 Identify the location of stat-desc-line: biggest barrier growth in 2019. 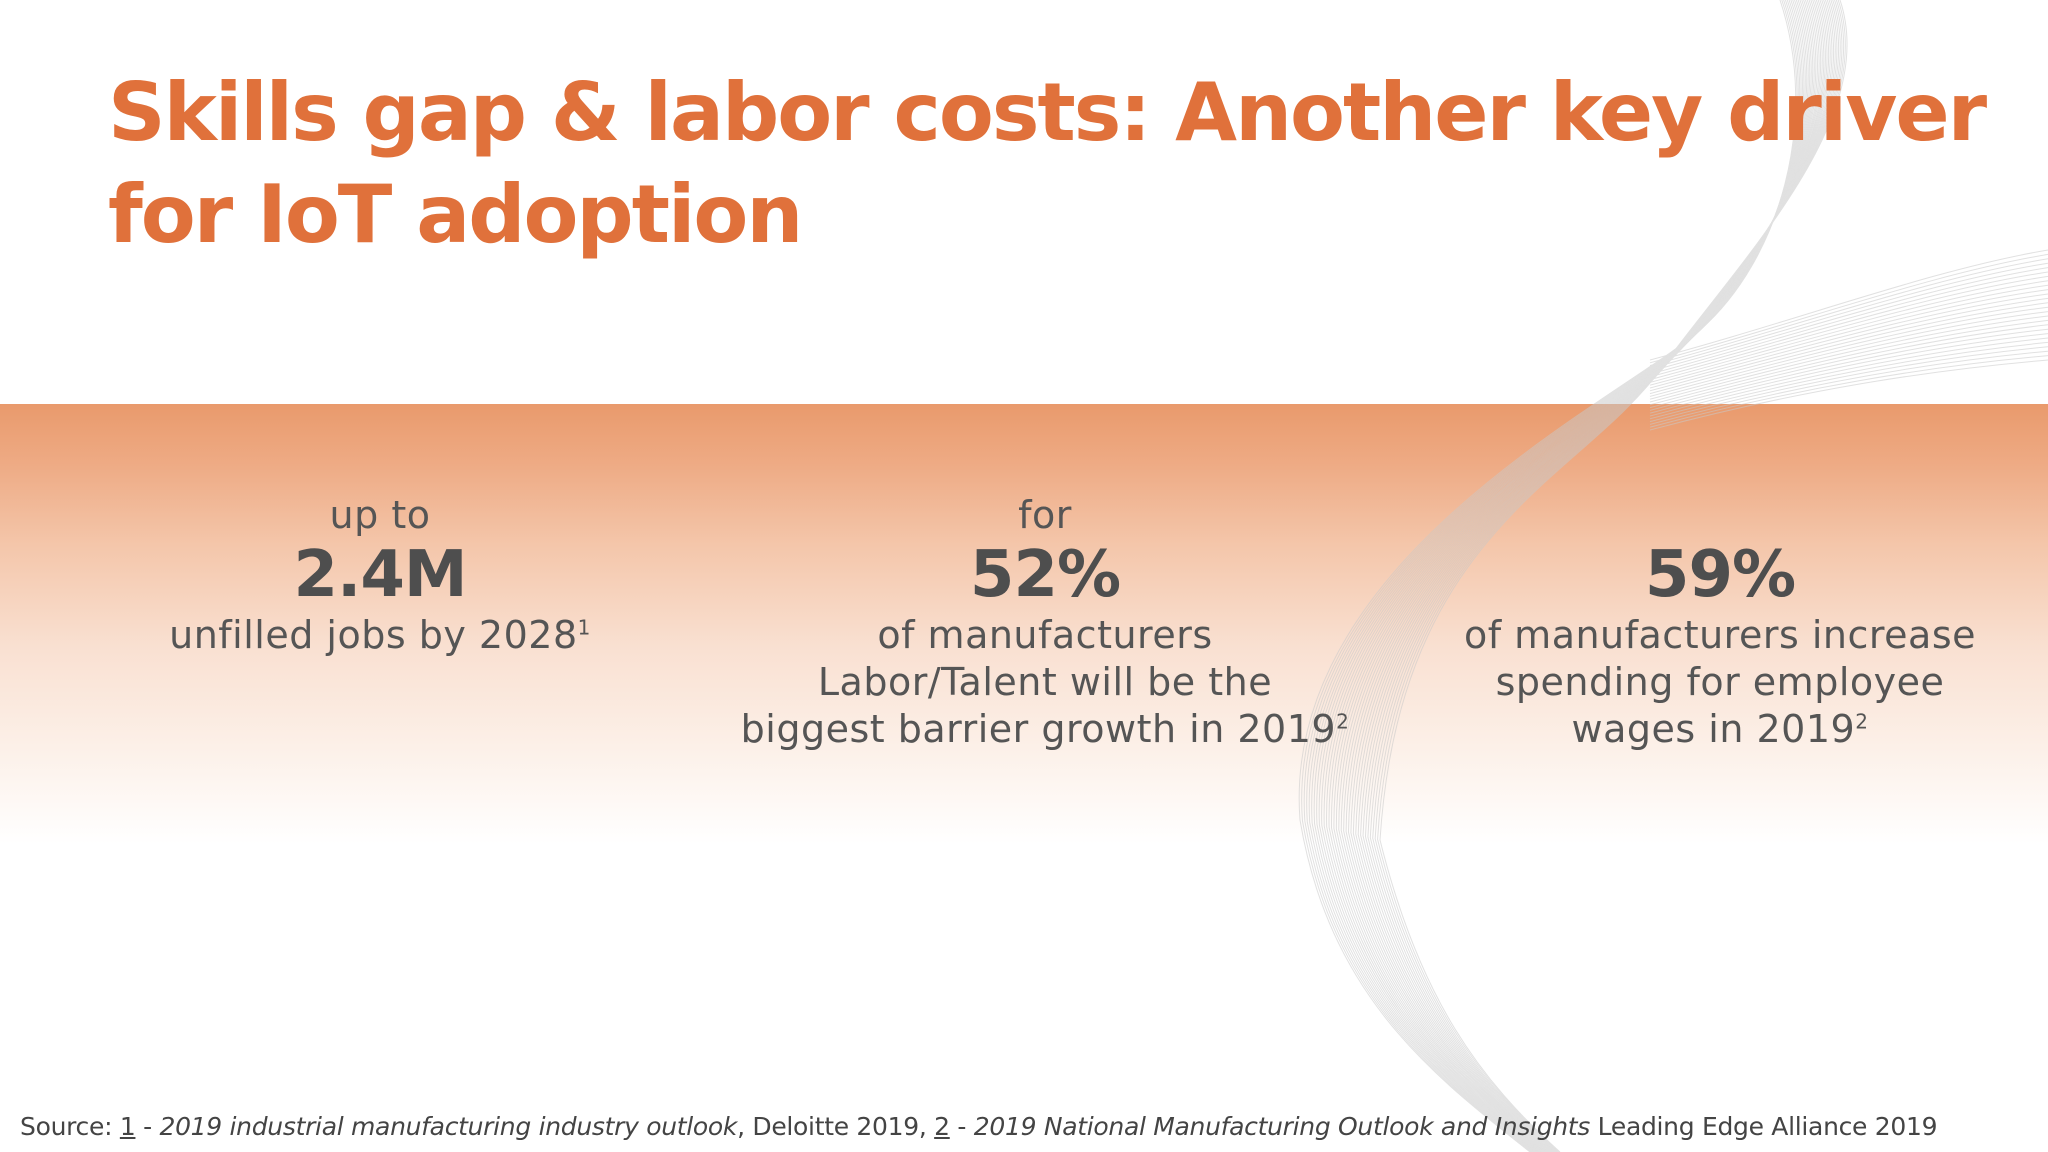
(1038, 729).